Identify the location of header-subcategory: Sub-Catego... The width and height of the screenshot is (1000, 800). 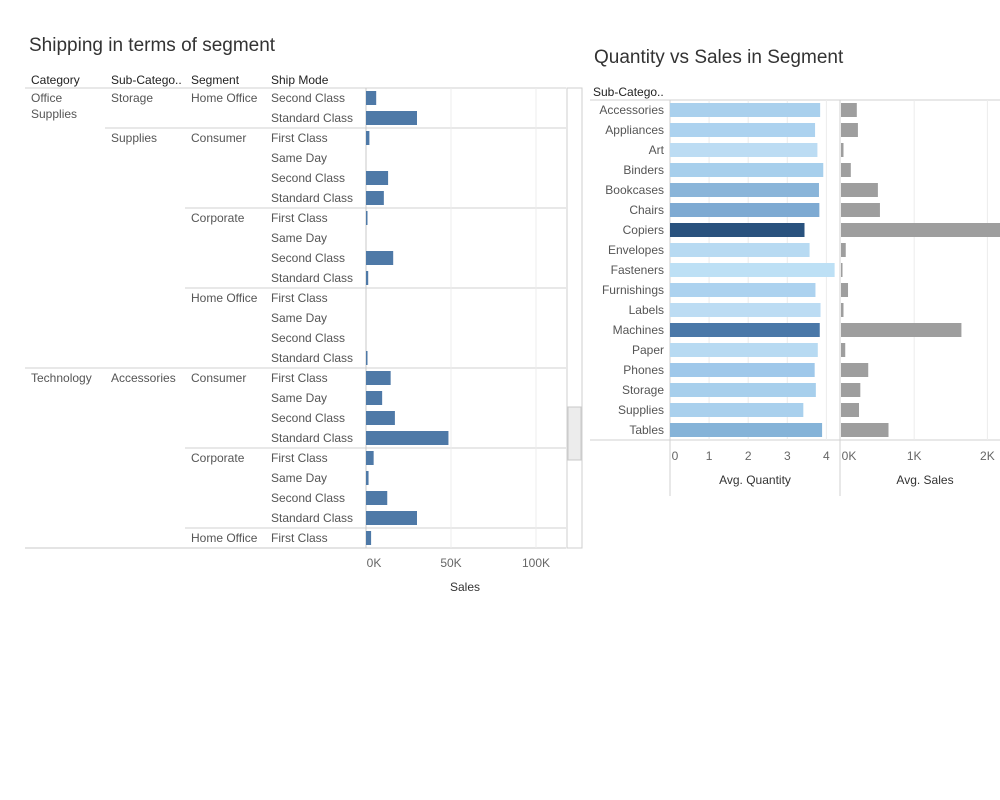
(146, 80).